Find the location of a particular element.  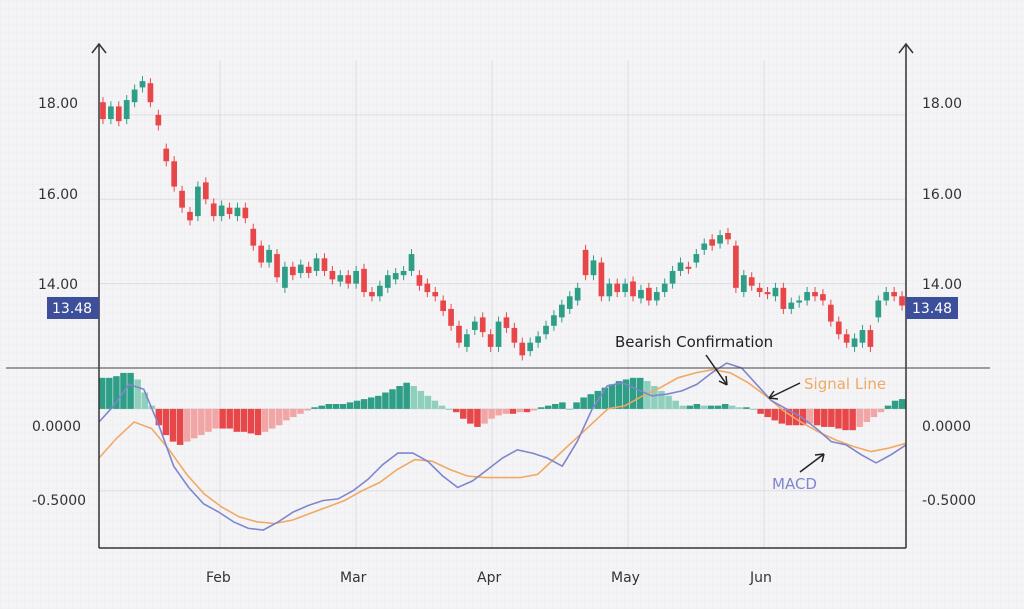

price-tick-18-right: 18.00 is located at coordinates (942, 104).